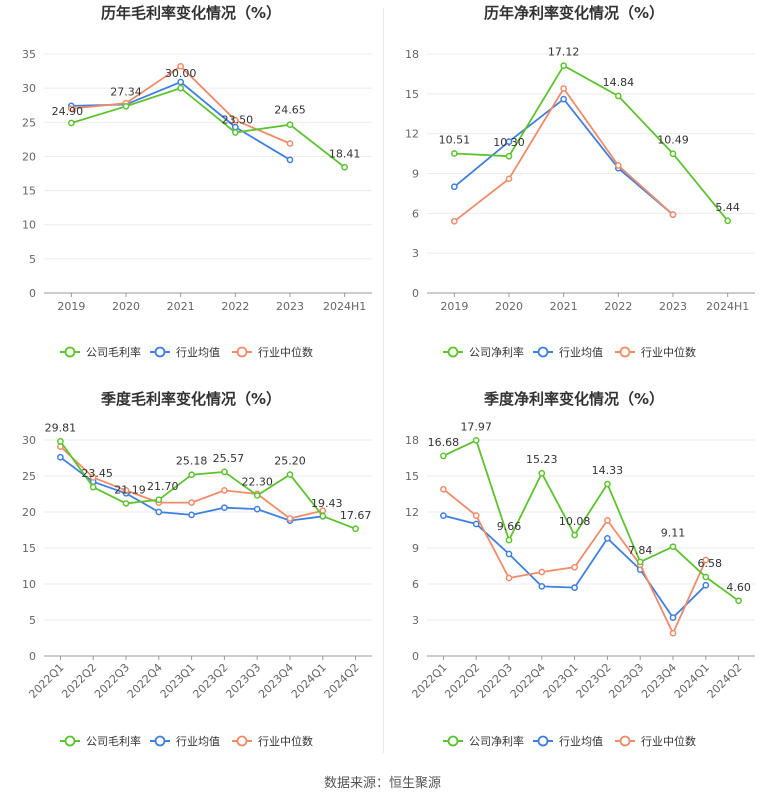 Image resolution: width=765 pixels, height=801 pixels. What do you see at coordinates (415, 253) in the screenshot?
I see `y-tick-label: 3` at bounding box center [415, 253].